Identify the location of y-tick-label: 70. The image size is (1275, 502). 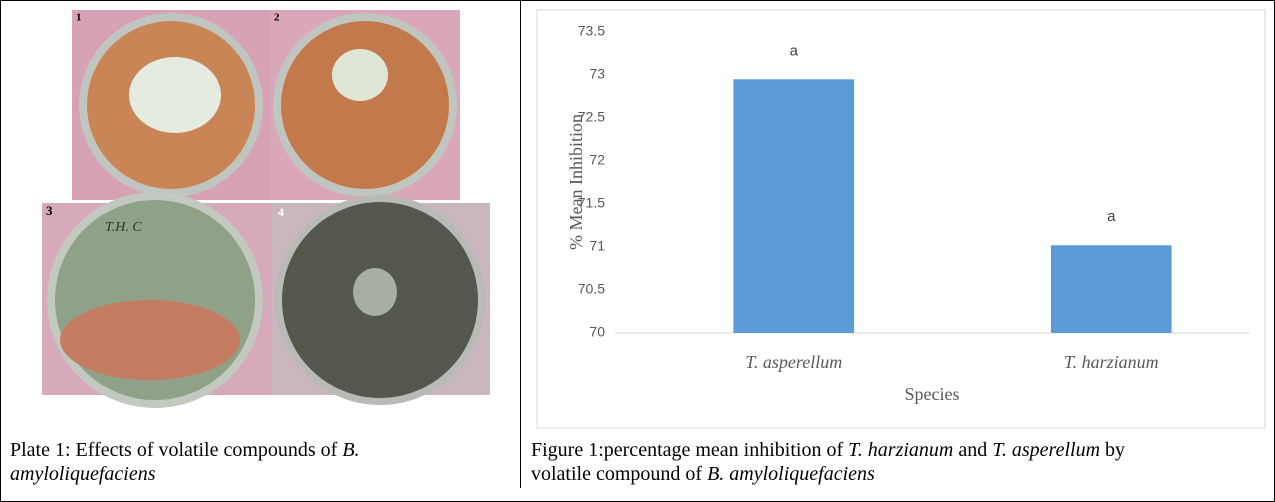
(597, 332).